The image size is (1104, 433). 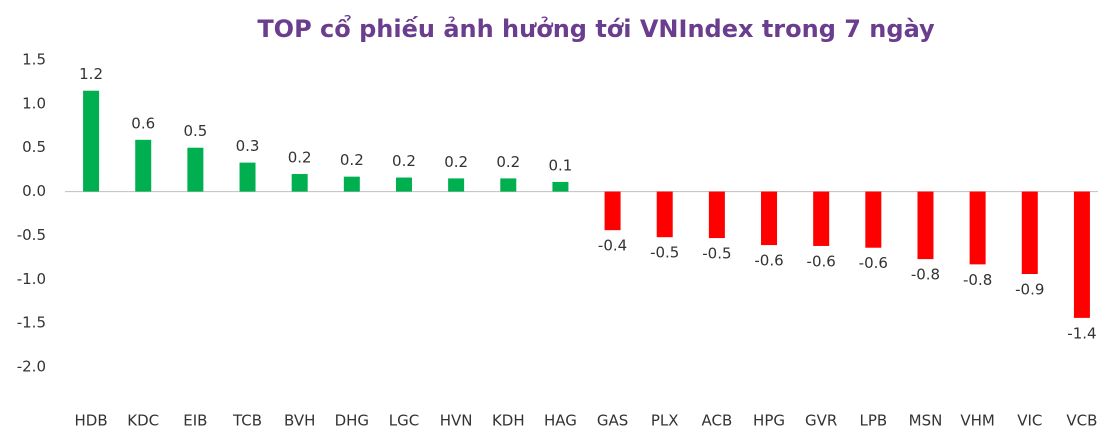 I want to click on x-tick-label: HPG, so click(x=769, y=421).